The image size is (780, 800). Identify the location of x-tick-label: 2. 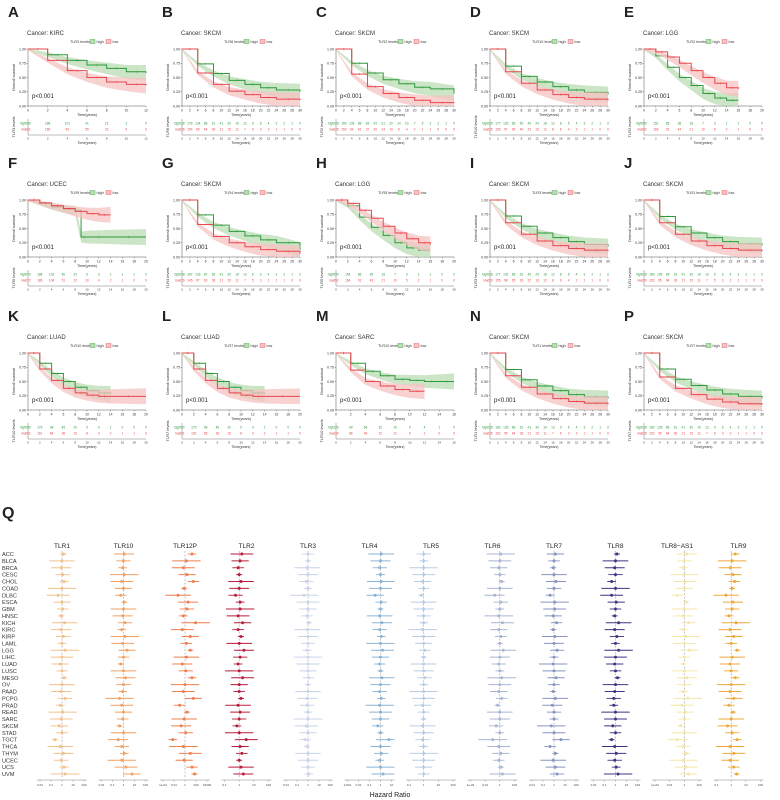
(348, 262).